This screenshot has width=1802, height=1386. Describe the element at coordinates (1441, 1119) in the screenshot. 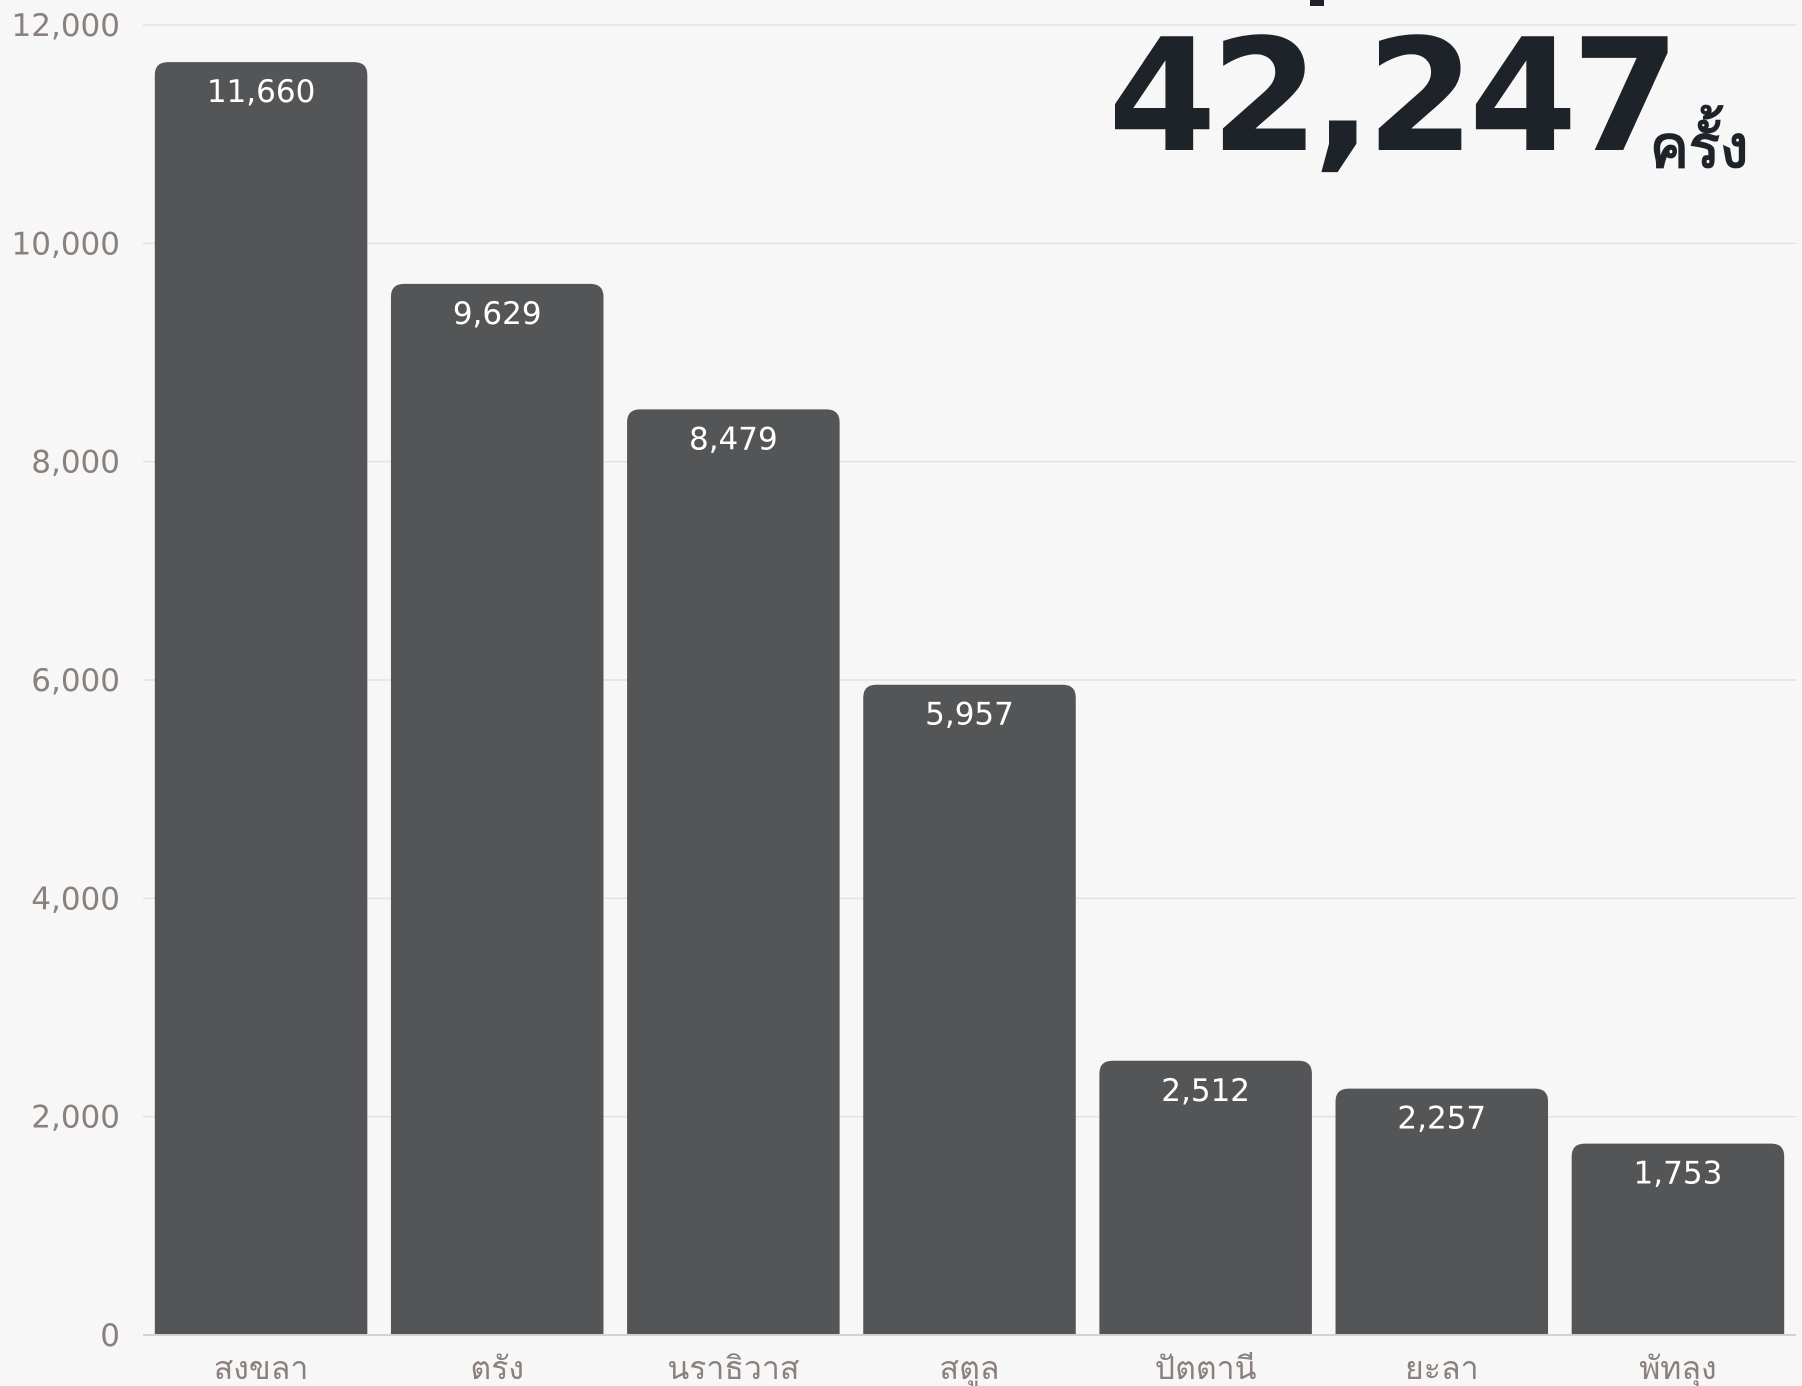

I see `bar-value-label: 2,257` at that location.